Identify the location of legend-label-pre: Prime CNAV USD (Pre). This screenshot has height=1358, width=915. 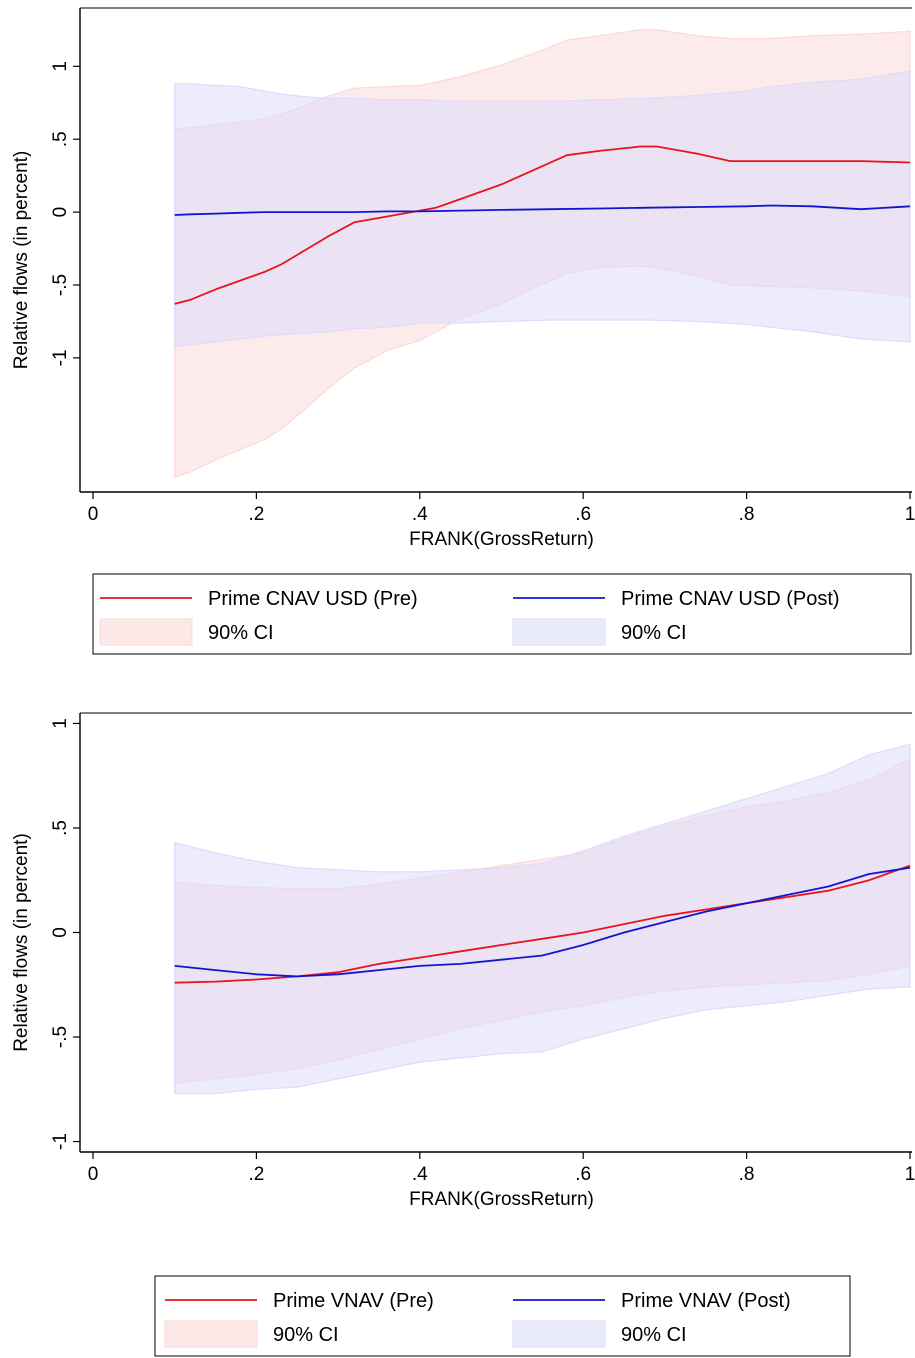
(313, 599).